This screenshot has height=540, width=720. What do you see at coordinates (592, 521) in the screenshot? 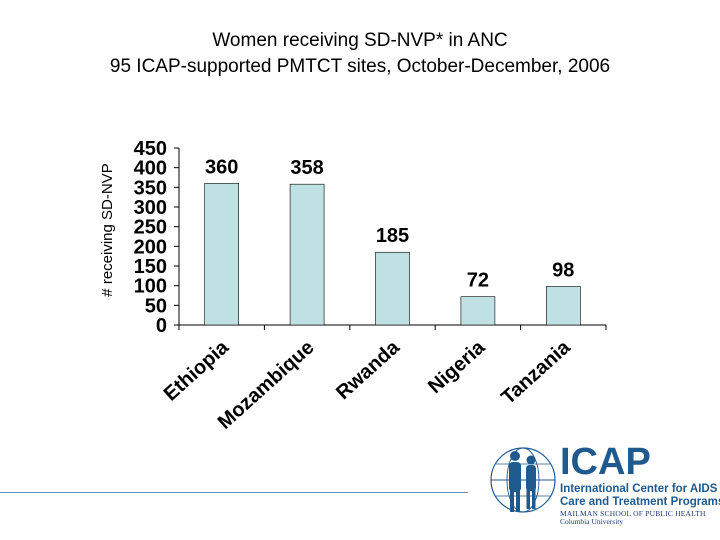
I see `logo-university: Columbia University` at bounding box center [592, 521].